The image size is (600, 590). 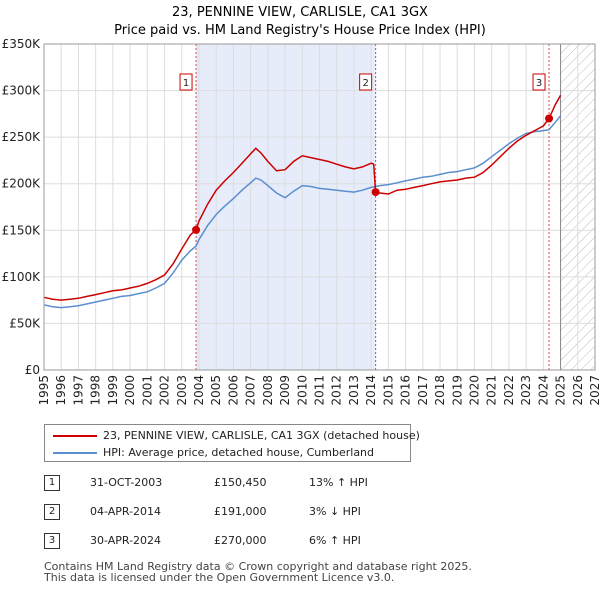 I want to click on sale-label-number: 3, so click(x=539, y=83).